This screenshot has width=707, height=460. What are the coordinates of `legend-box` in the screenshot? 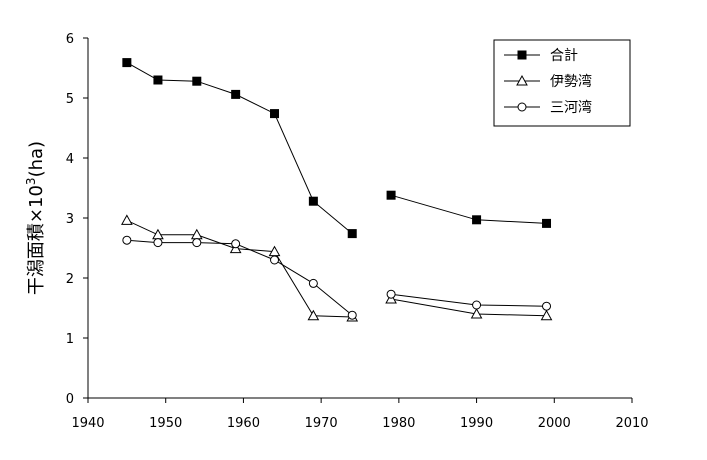 It's located at (562, 83).